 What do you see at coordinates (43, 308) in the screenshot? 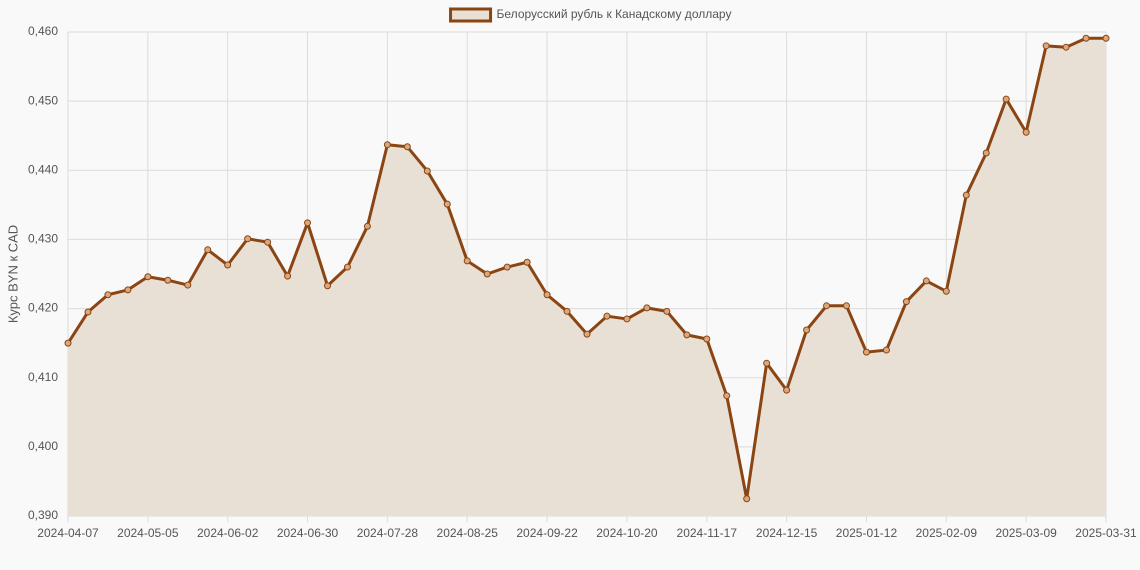
I see `y-tick-label: 0,420` at bounding box center [43, 308].